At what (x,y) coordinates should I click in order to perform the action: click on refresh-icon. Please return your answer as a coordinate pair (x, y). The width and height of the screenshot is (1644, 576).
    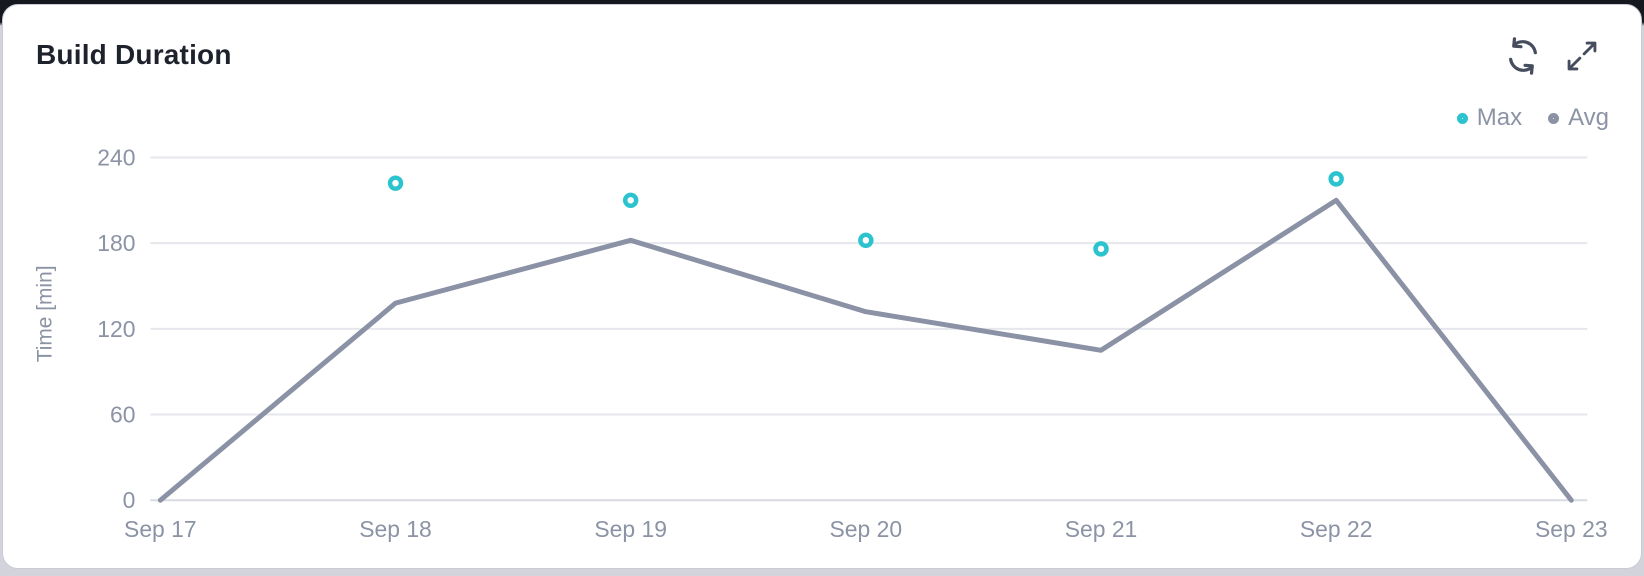
    Looking at the image, I should click on (1523, 57).